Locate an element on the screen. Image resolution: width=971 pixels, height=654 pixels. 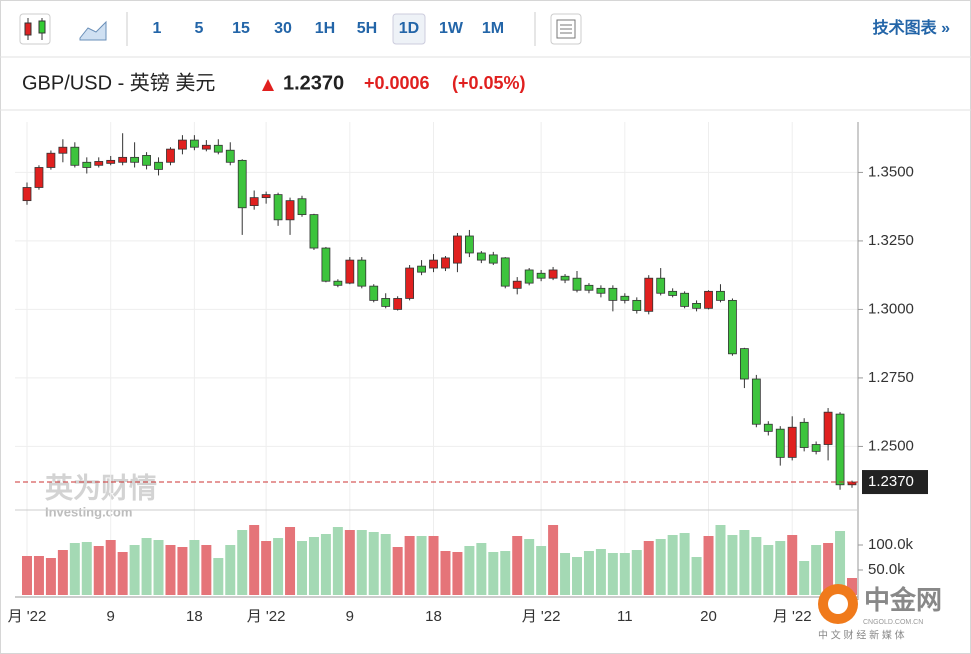
logo-inner is located at coordinates (838, 604).